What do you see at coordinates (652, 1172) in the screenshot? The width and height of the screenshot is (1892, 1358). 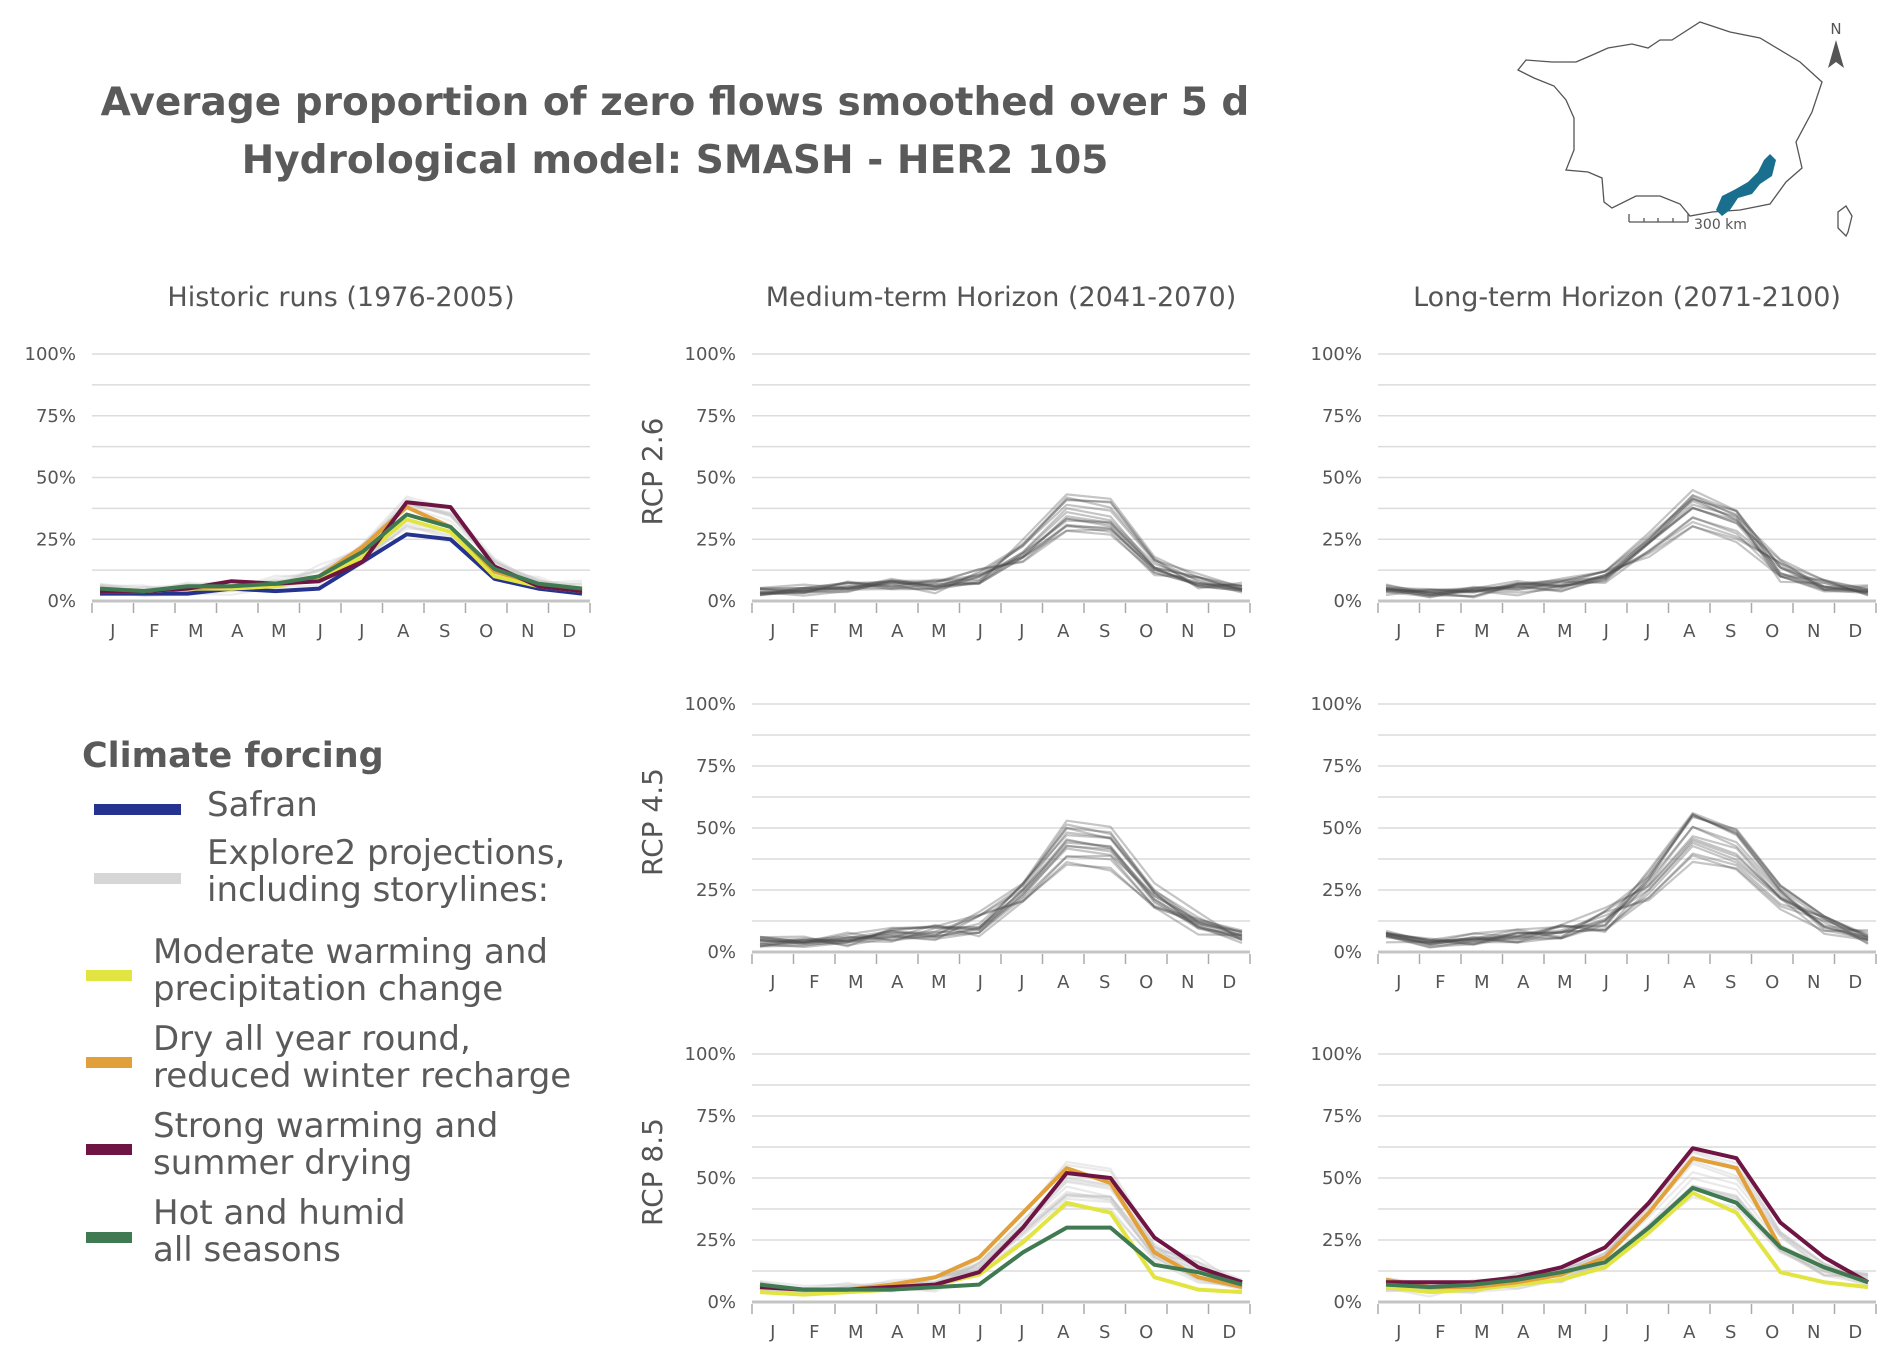 I see `row-label: RCP 8.5` at bounding box center [652, 1172].